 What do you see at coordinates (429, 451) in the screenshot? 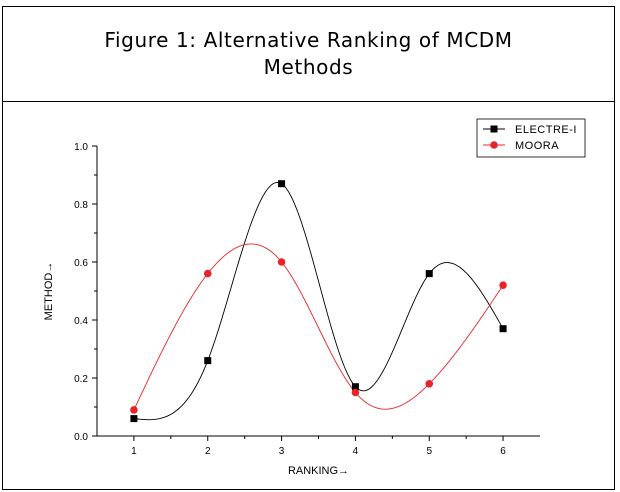
I see `x-tick-label: 5` at bounding box center [429, 451].